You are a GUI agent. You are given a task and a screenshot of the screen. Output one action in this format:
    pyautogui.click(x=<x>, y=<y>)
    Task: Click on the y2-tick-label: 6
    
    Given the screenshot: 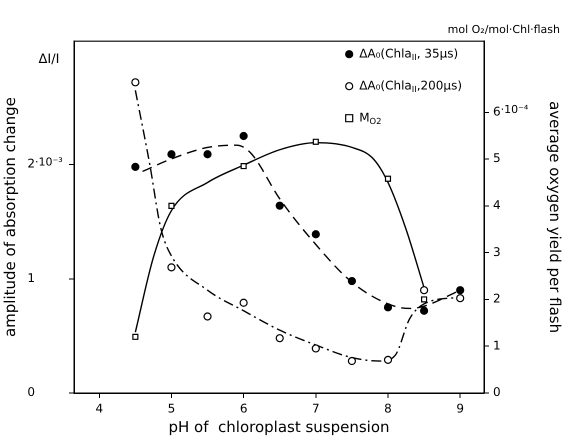 What is the action you would take?
    pyautogui.click(x=497, y=111)
    